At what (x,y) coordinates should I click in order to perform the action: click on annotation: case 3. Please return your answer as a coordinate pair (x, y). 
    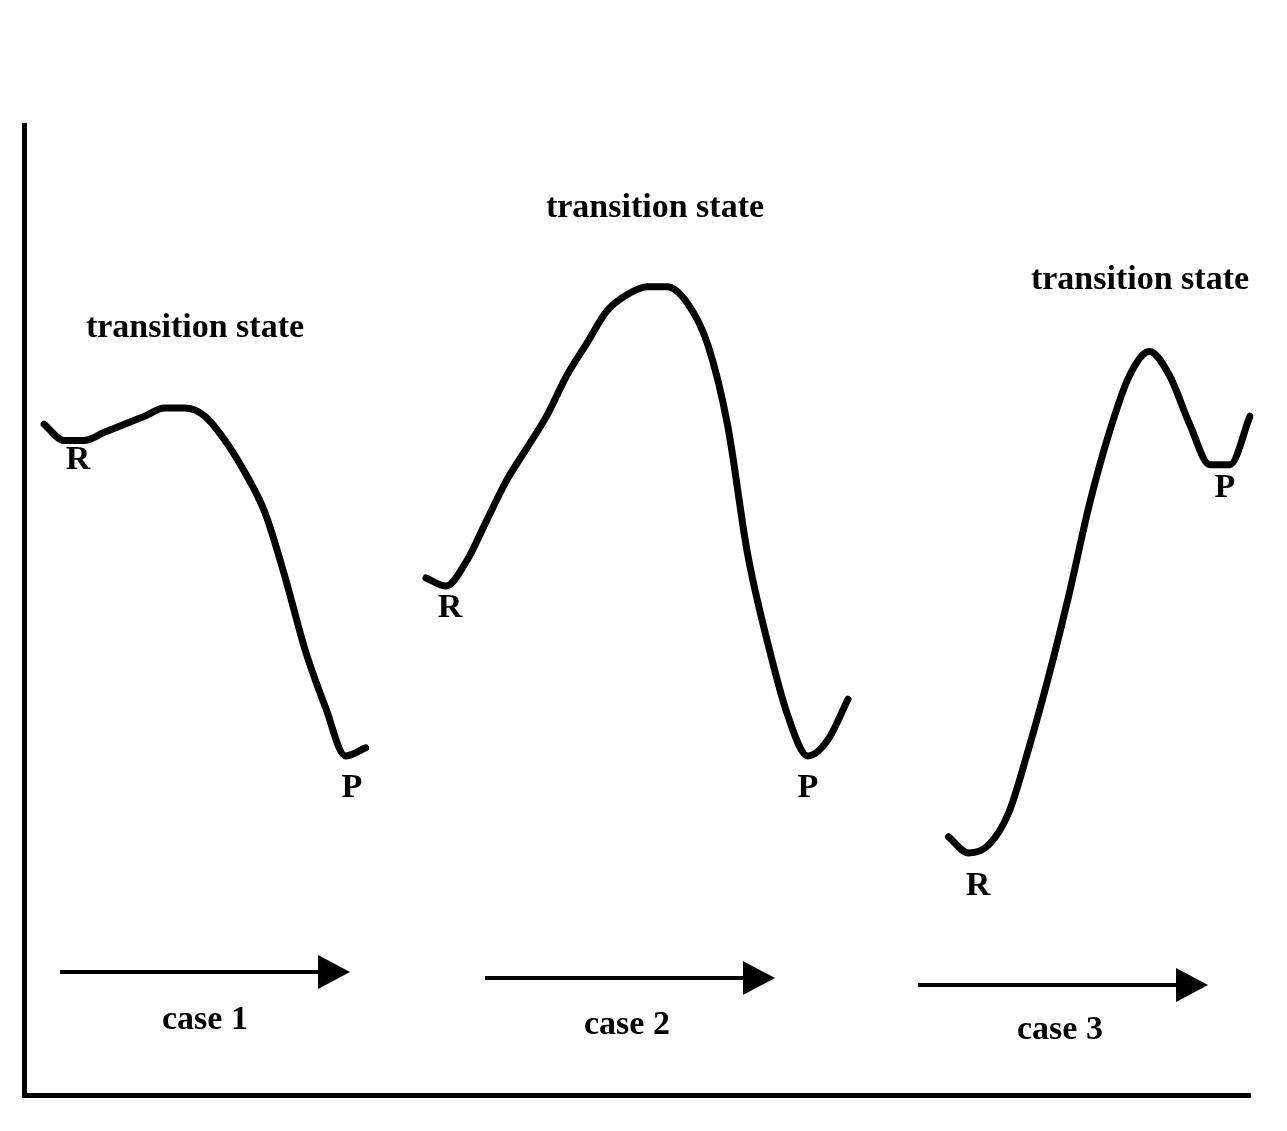
    Looking at the image, I should click on (1060, 1028).